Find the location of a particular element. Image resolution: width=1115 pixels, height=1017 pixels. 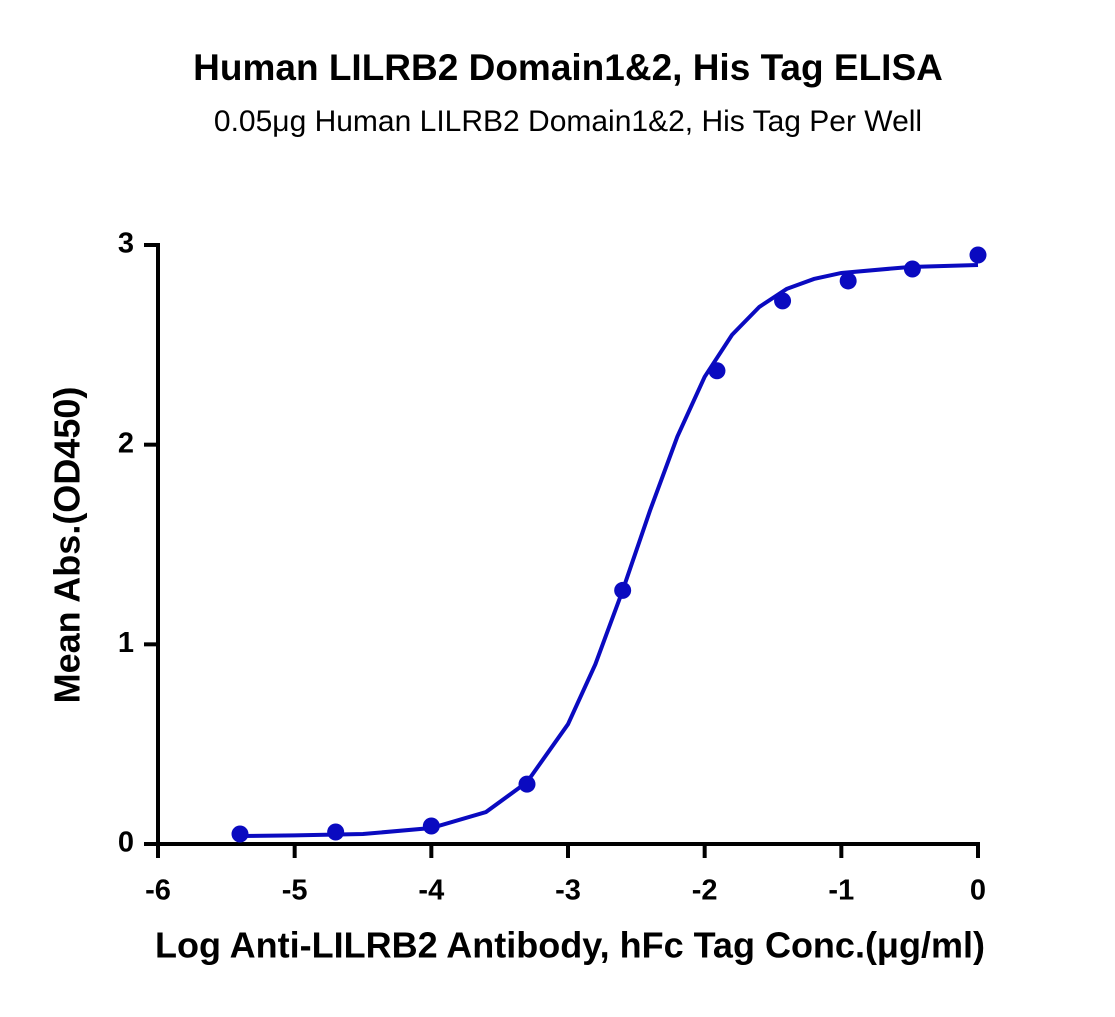

x-tick-label: 0 is located at coordinates (978, 891).